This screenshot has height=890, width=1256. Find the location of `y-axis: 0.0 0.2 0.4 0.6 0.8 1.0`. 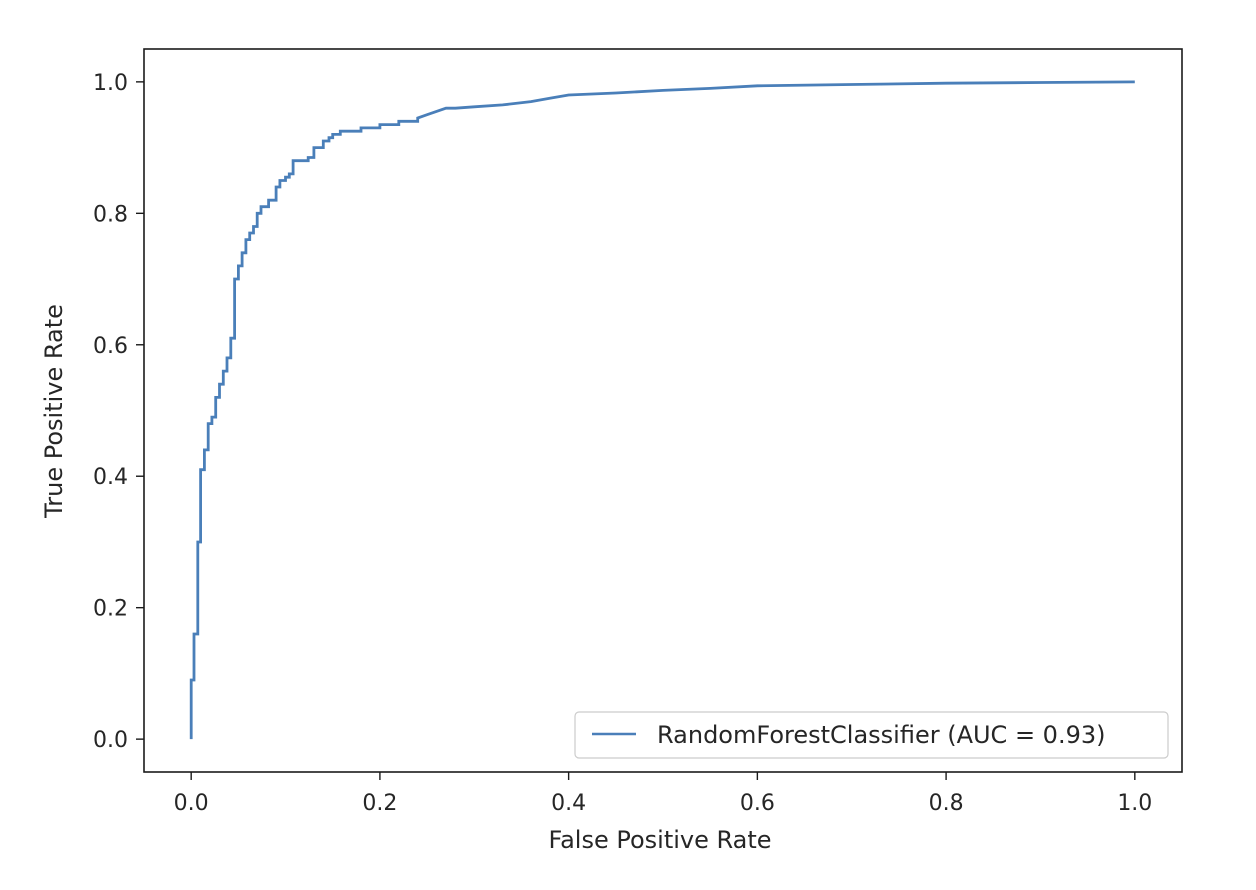

y-axis: 0.0 0.2 0.4 0.6 0.8 1.0 is located at coordinates (118, 412).